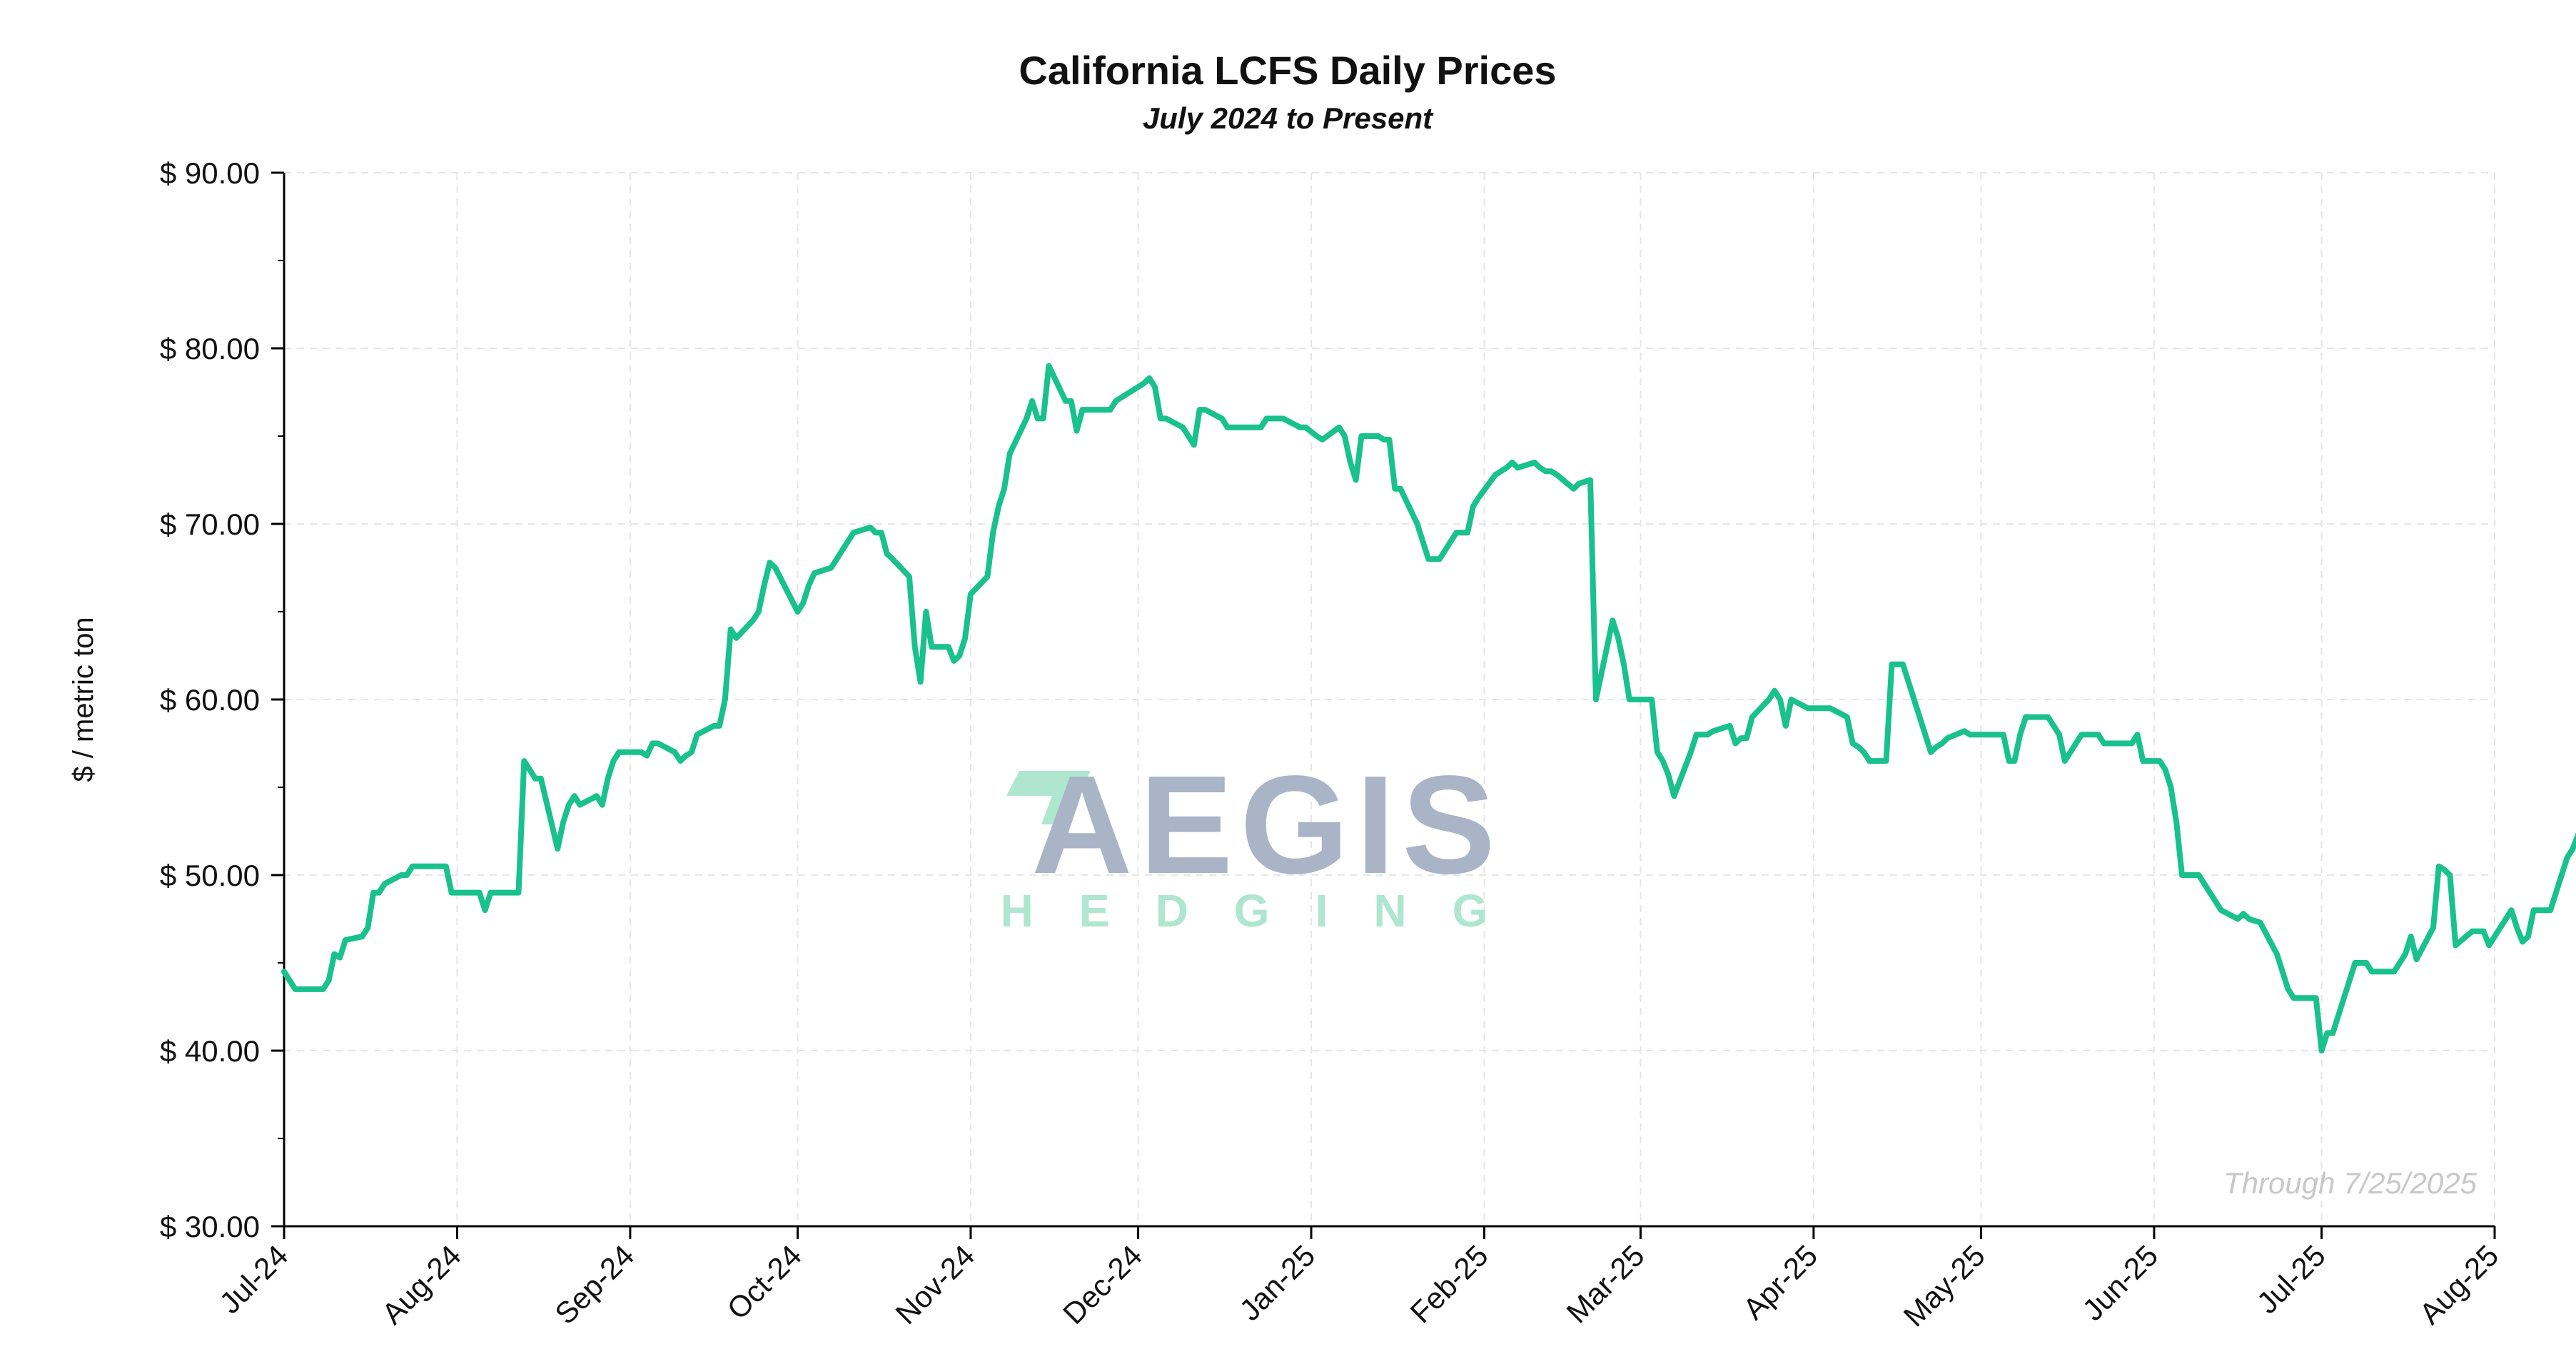 Image resolution: width=2576 pixels, height=1369 pixels. I want to click on watermark-brand: AEGIS, so click(1266, 825).